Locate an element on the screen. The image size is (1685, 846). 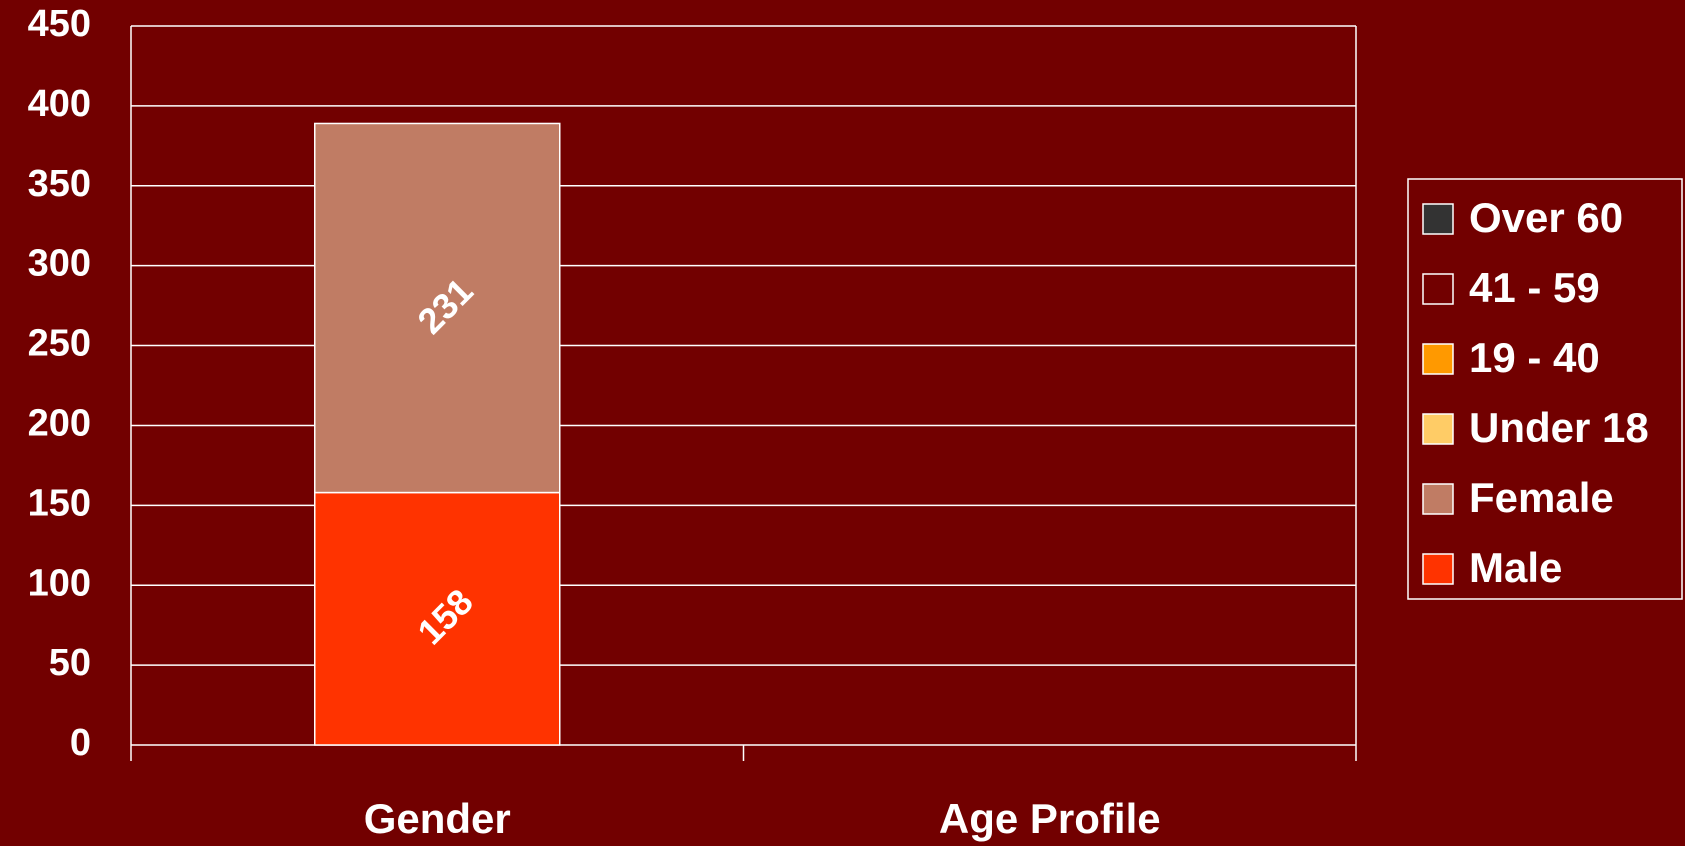
y-tick-label: 150 is located at coordinates (59, 503).